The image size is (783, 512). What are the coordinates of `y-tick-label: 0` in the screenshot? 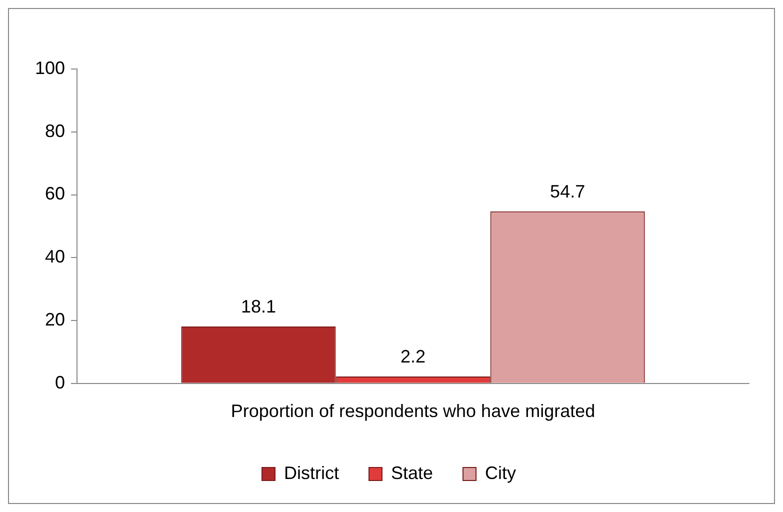 It's located at (60, 382).